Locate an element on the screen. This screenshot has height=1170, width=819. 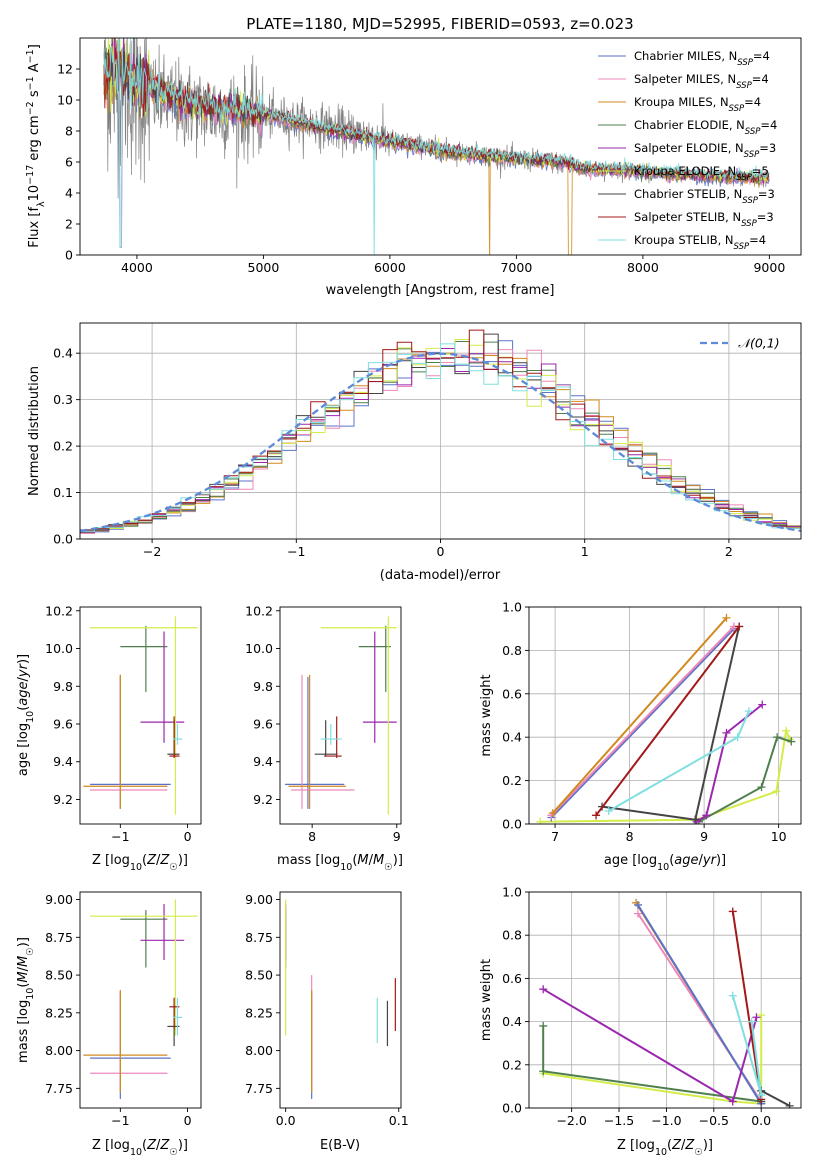
x-tick-label: −1 is located at coordinates (120, 836).